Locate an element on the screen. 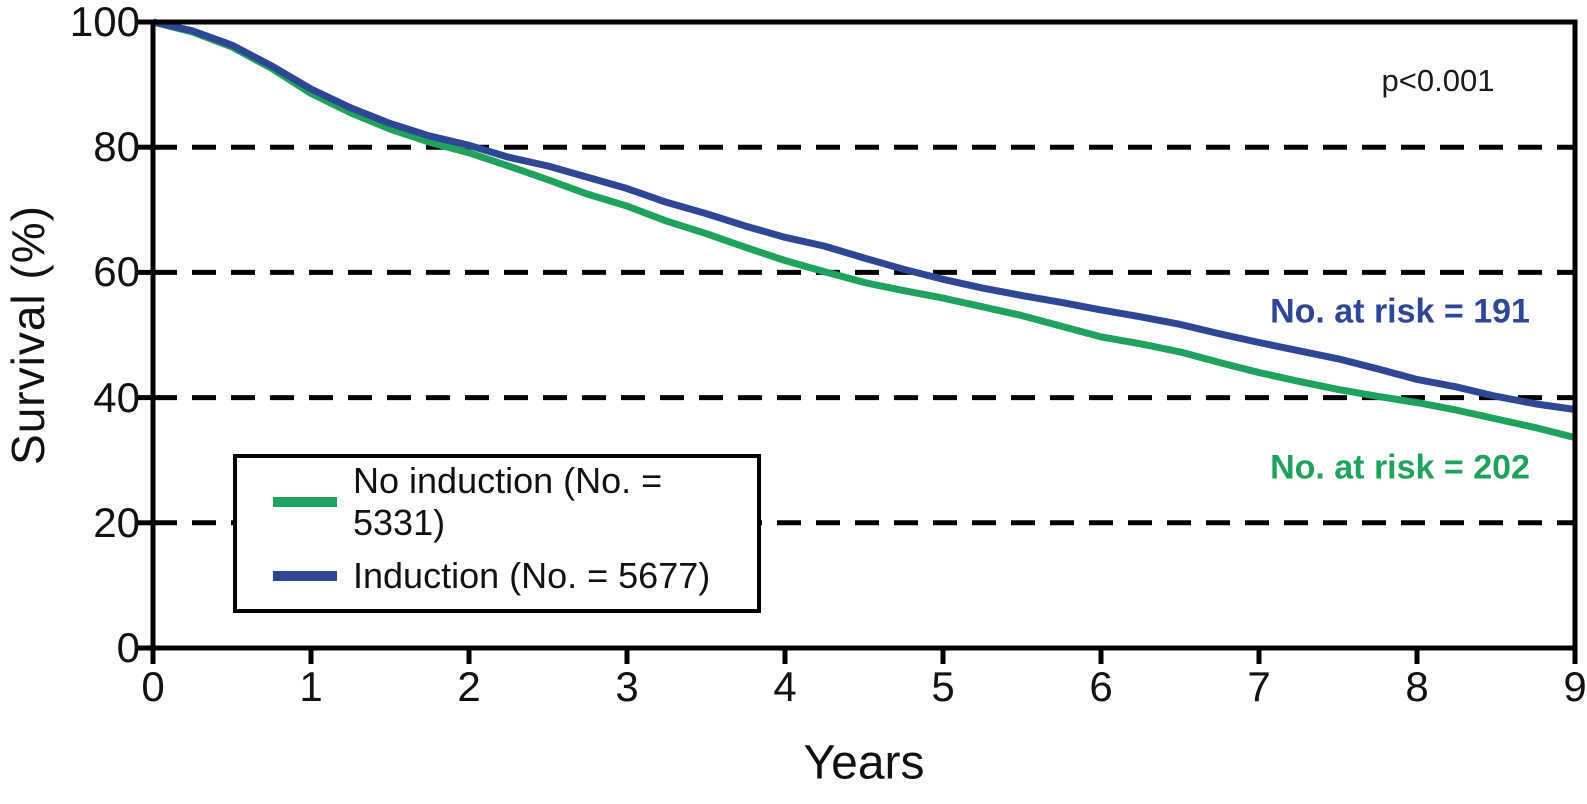  y-tick-label-40: 40 is located at coordinates (116, 397).